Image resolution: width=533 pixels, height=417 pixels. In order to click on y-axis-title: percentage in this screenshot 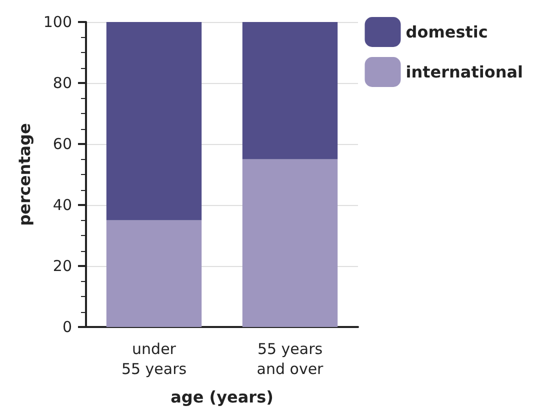, I will do `click(24, 174)`.